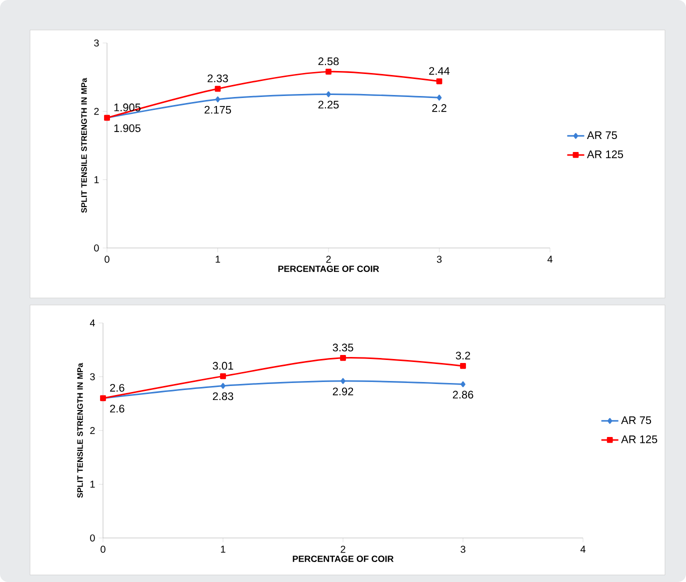 This screenshot has width=686, height=582. I want to click on data-label: 3.2, so click(463, 356).